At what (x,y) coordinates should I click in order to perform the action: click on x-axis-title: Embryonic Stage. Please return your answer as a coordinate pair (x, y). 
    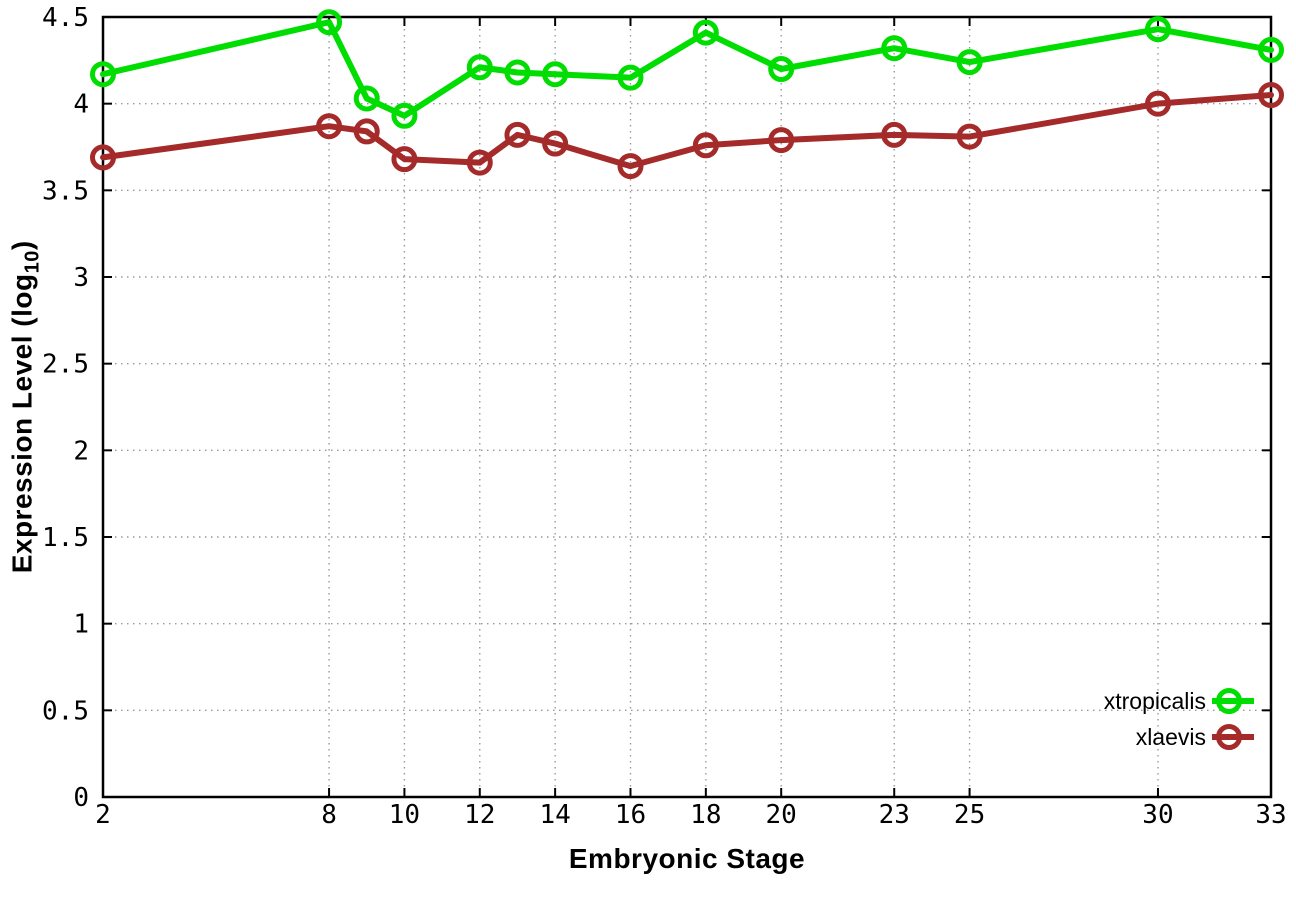
    Looking at the image, I should click on (687, 858).